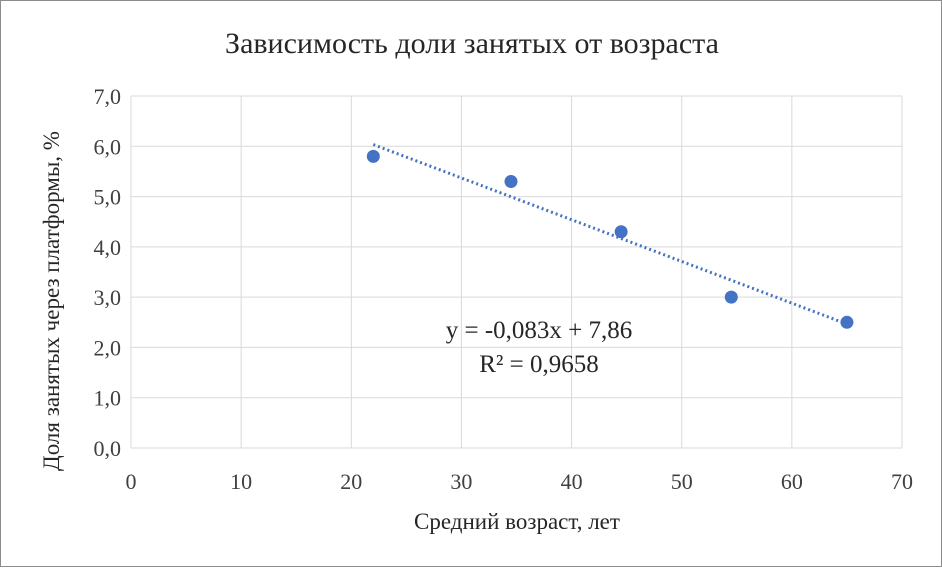 The height and width of the screenshot is (568, 942). What do you see at coordinates (108, 398) in the screenshot?
I see `y-tick-label: 1,0` at bounding box center [108, 398].